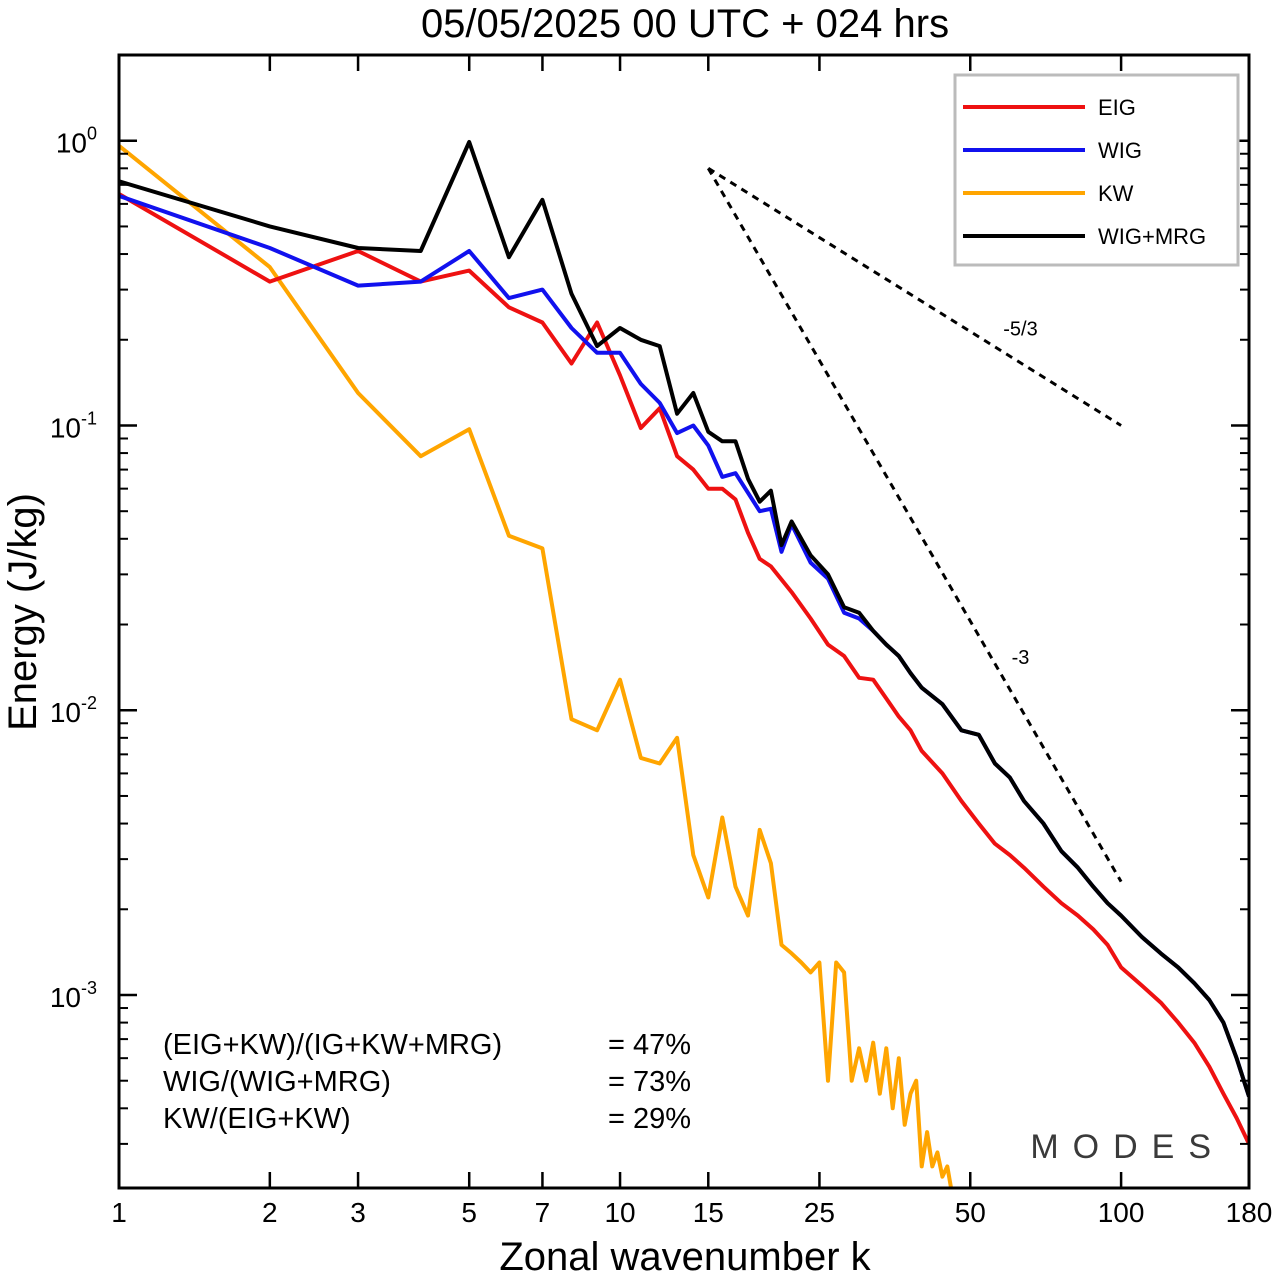 The image size is (1280, 1281). What do you see at coordinates (76, 141) in the screenshot?
I see `y-tick-label: 10⁰` at bounding box center [76, 141].